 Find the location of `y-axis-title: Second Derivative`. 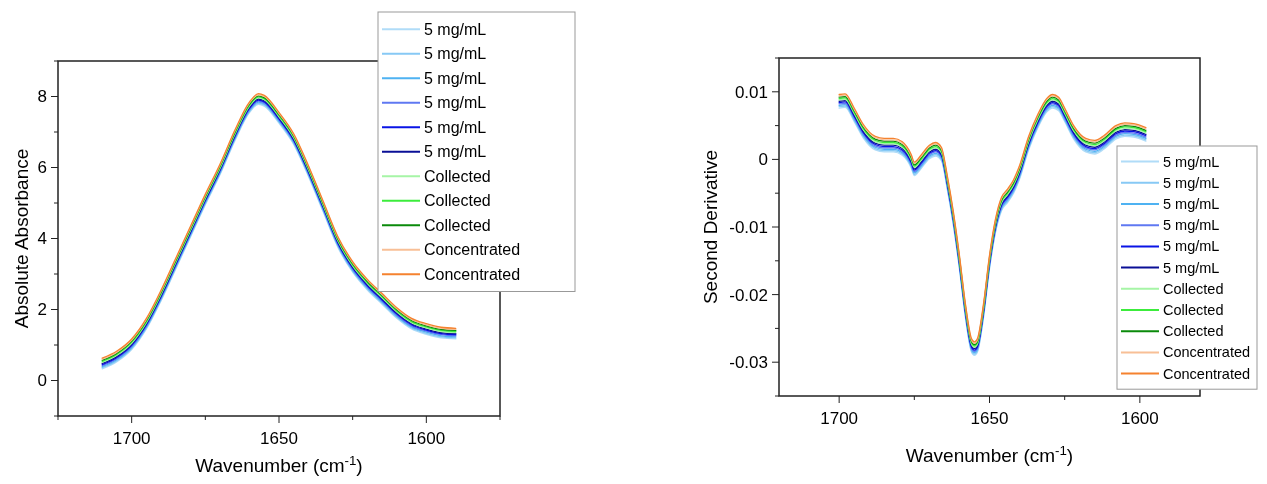

y-axis-title: Second Derivative is located at coordinates (710, 227).